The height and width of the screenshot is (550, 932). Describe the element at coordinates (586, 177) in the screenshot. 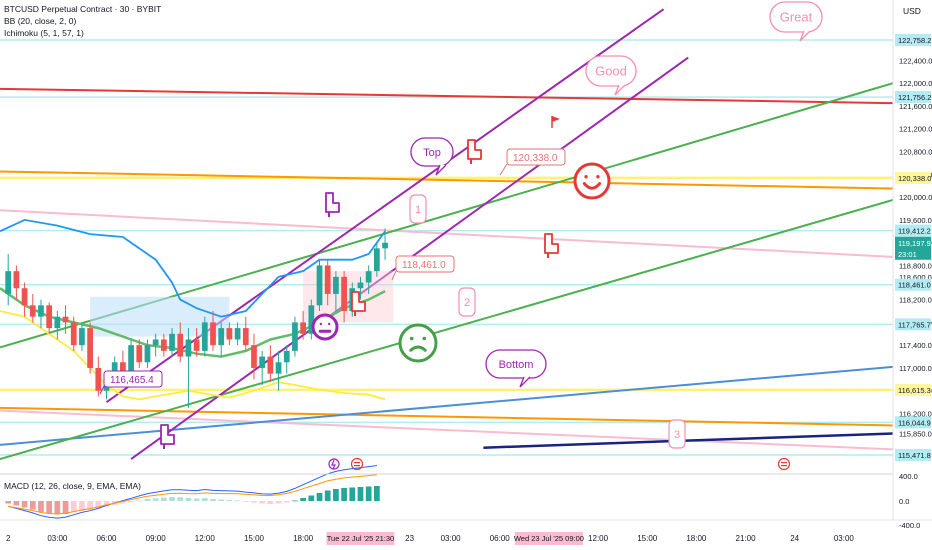

I see `happy-face-icon-eye` at that location.